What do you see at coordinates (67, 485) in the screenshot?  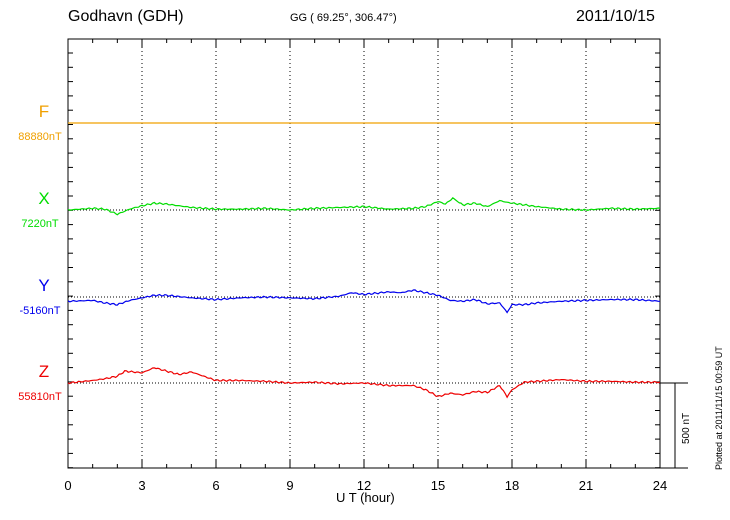 I see `x-tick-label: 0` at bounding box center [67, 485].